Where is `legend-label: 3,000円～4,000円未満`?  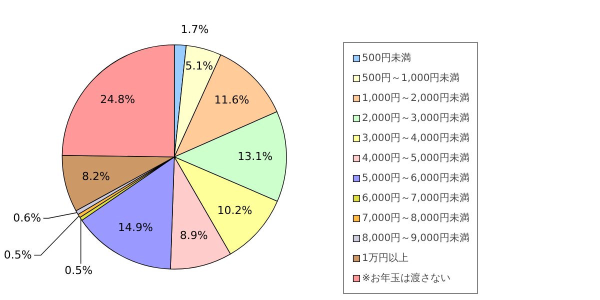
legend-label: 3,000円～4,000円未満 is located at coordinates (416, 138).